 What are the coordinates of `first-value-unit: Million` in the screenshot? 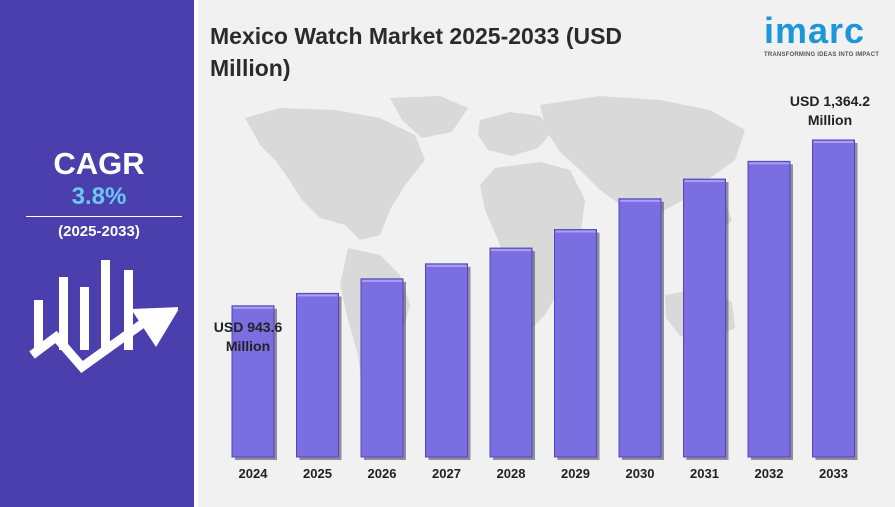 It's located at (248, 346).